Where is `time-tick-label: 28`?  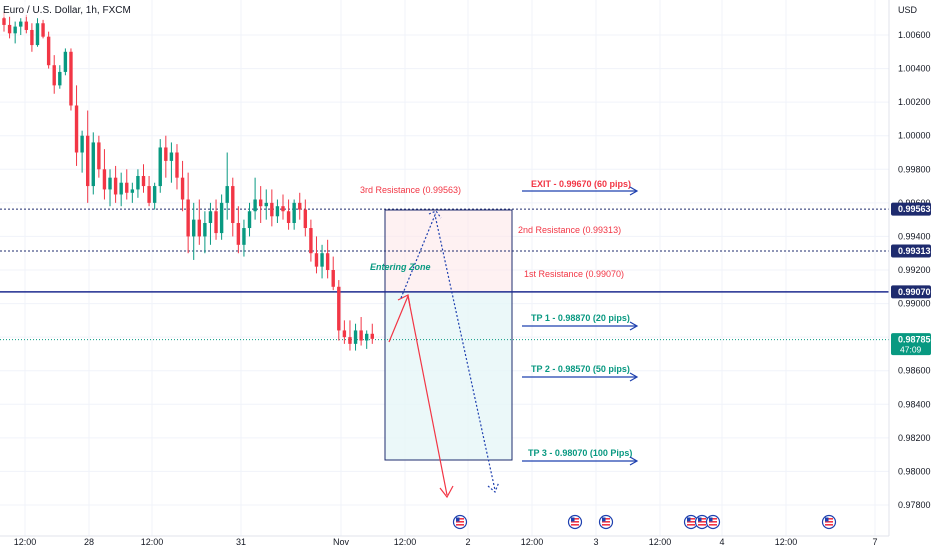
time-tick-label: 28 is located at coordinates (89, 542).